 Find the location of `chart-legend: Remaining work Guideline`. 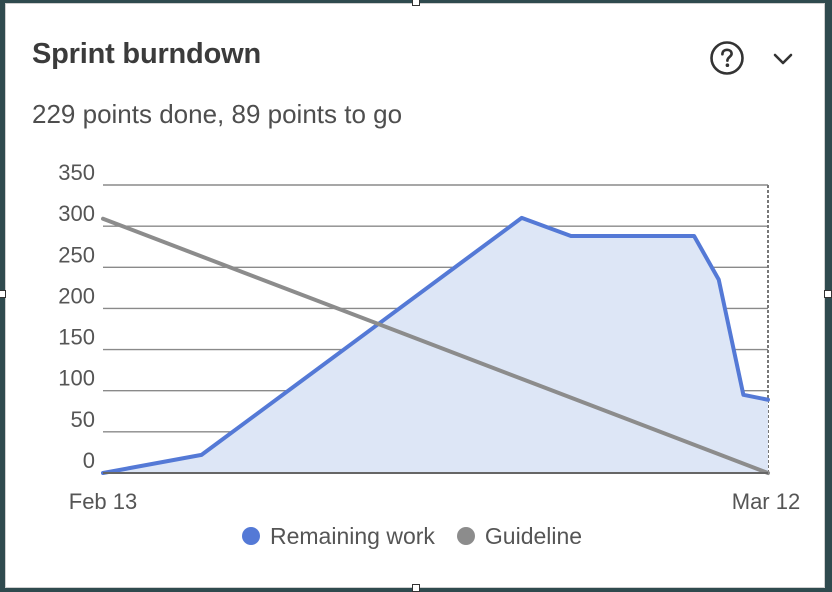

chart-legend: Remaining work Guideline is located at coordinates (412, 536).